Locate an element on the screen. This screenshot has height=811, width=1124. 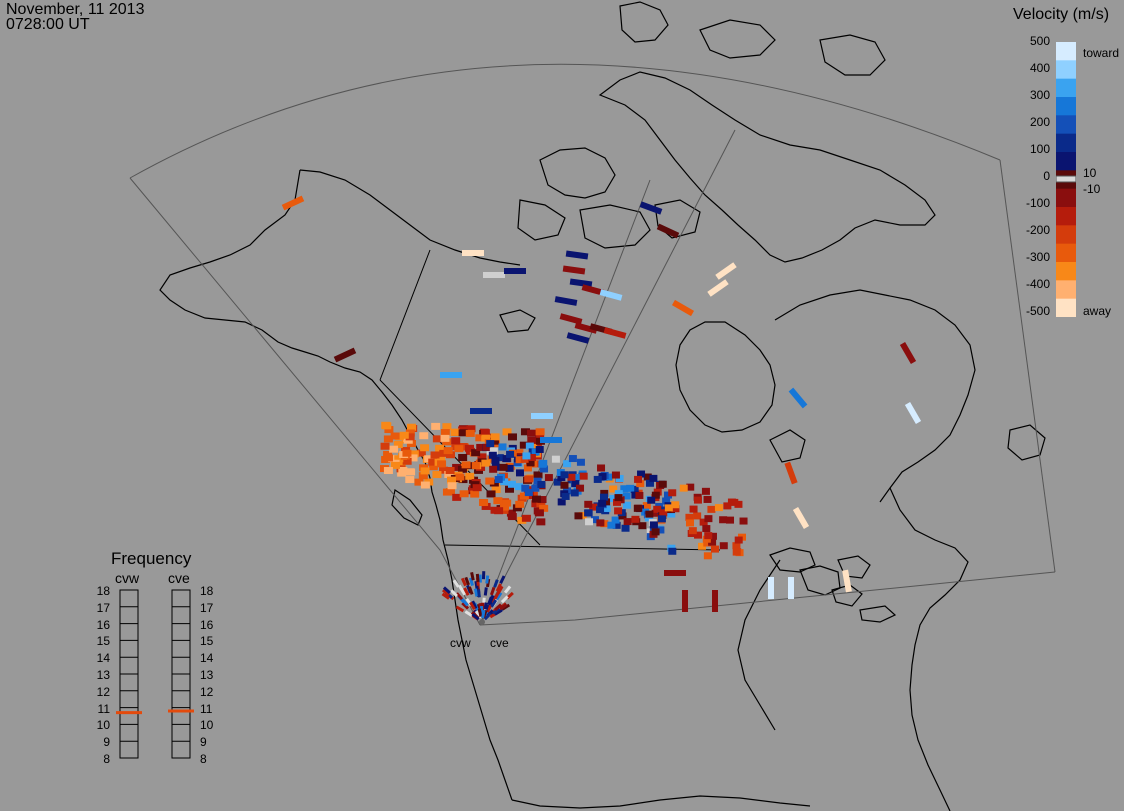
frequency-tick-label: 11 is located at coordinates (206, 708).